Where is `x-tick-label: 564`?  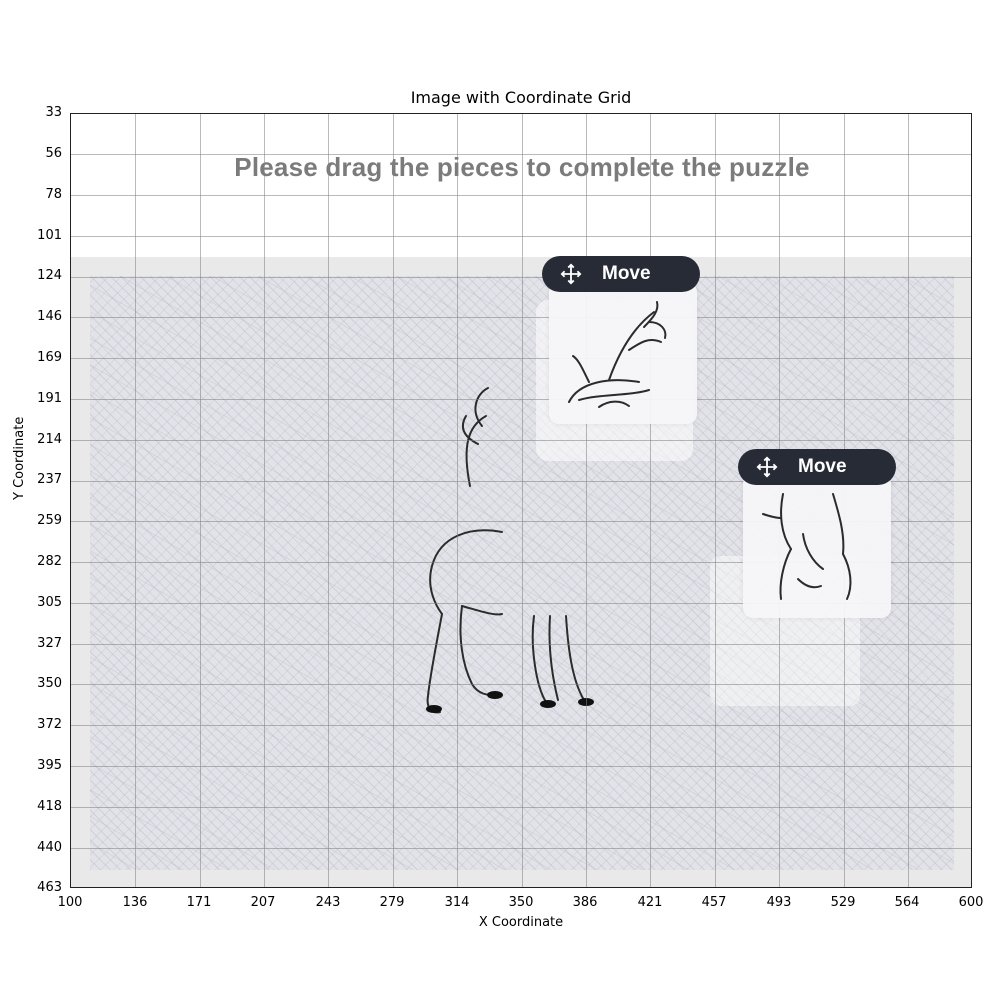 x-tick-label: 564 is located at coordinates (907, 902).